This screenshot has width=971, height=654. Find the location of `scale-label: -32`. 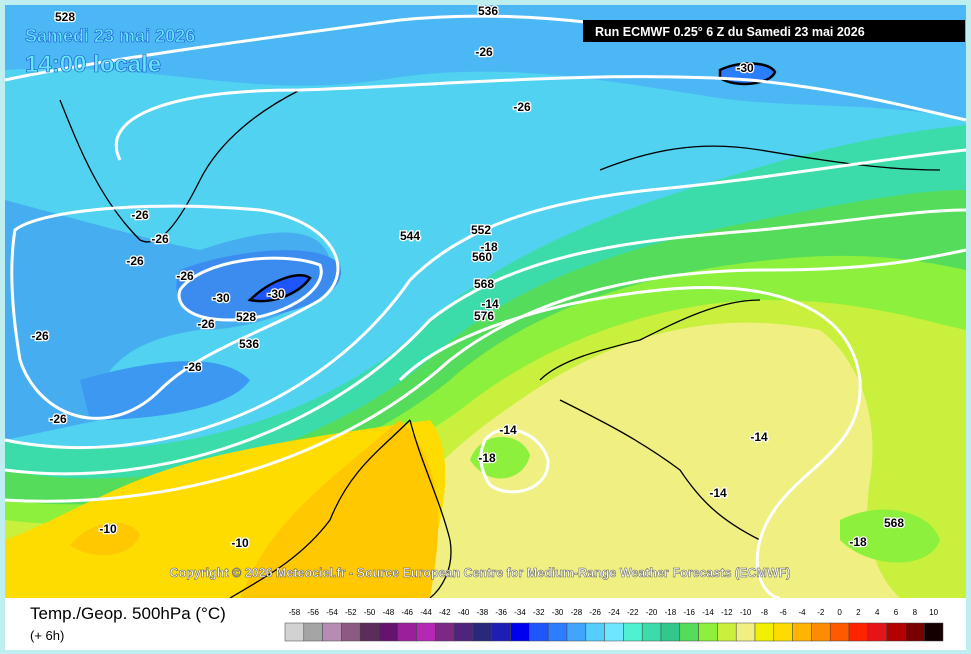

scale-label: -32 is located at coordinates (539, 612).